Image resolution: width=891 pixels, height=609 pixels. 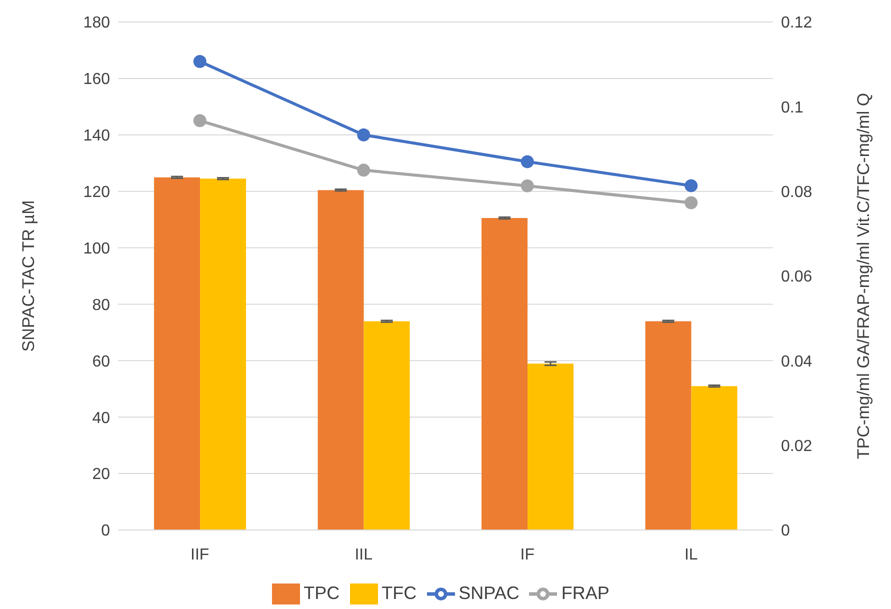 I want to click on legend-label: TFC, so click(x=399, y=592).